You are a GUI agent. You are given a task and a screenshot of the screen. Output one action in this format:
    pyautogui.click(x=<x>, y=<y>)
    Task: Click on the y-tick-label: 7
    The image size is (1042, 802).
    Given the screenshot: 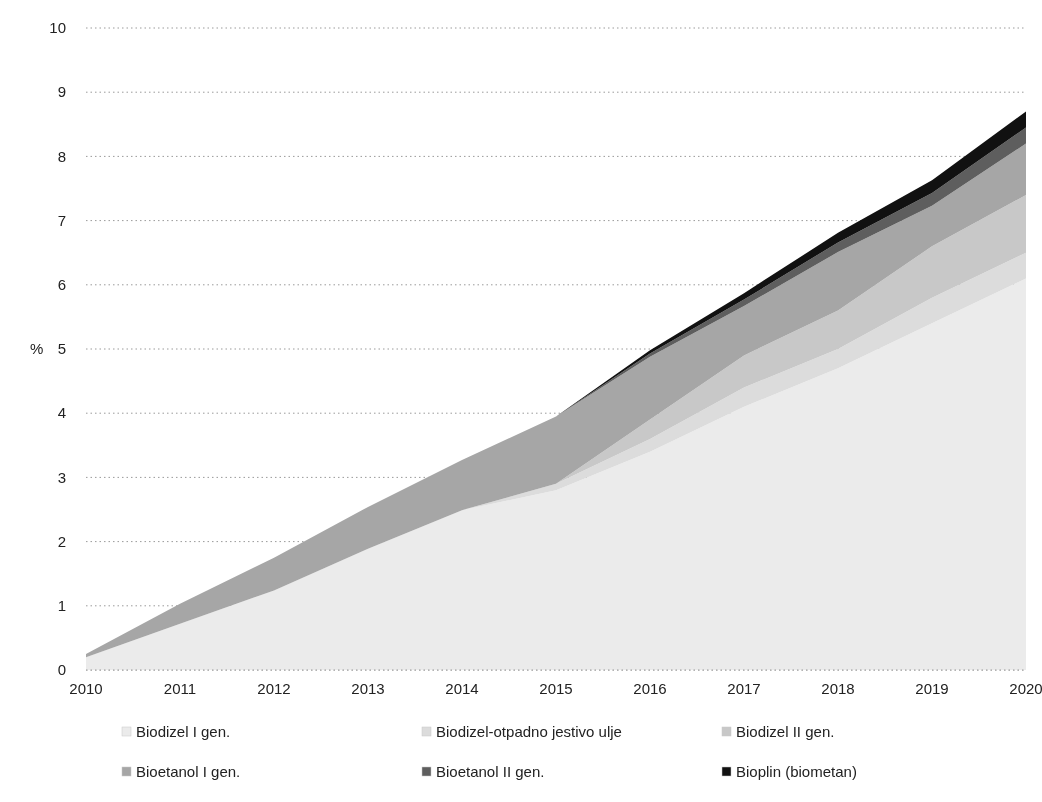 What is the action you would take?
    pyautogui.click(x=61, y=220)
    